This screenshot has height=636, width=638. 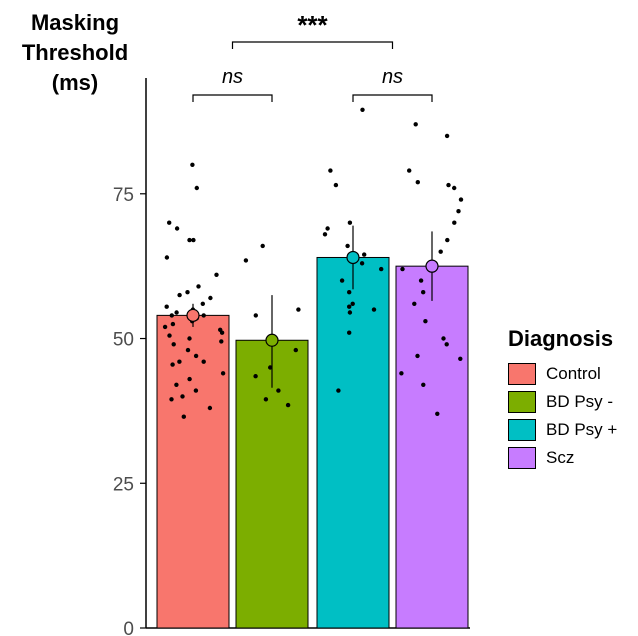 I want to click on legend-label-0: Control, so click(x=573, y=373).